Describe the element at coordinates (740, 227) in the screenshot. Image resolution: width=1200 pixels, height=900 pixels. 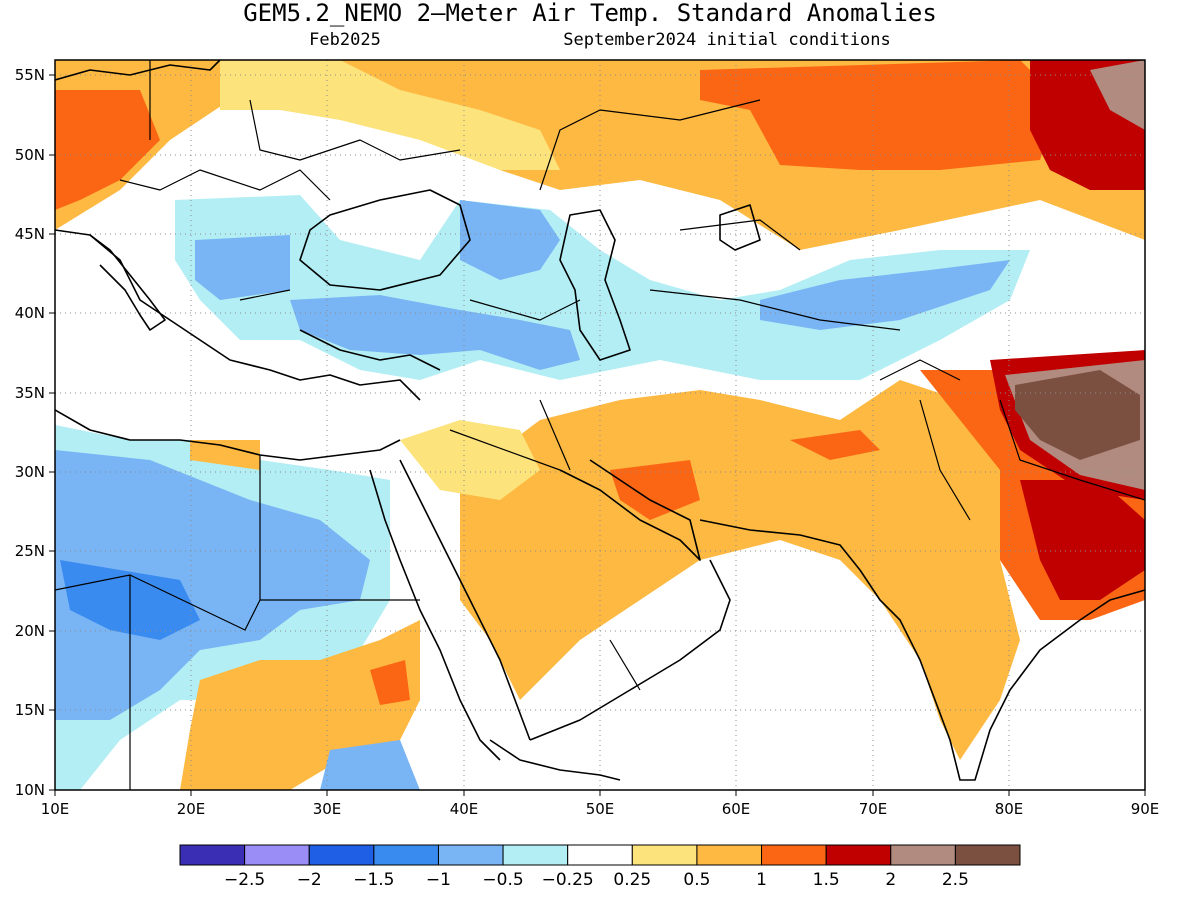
I see `coastline-aral-sea` at that location.